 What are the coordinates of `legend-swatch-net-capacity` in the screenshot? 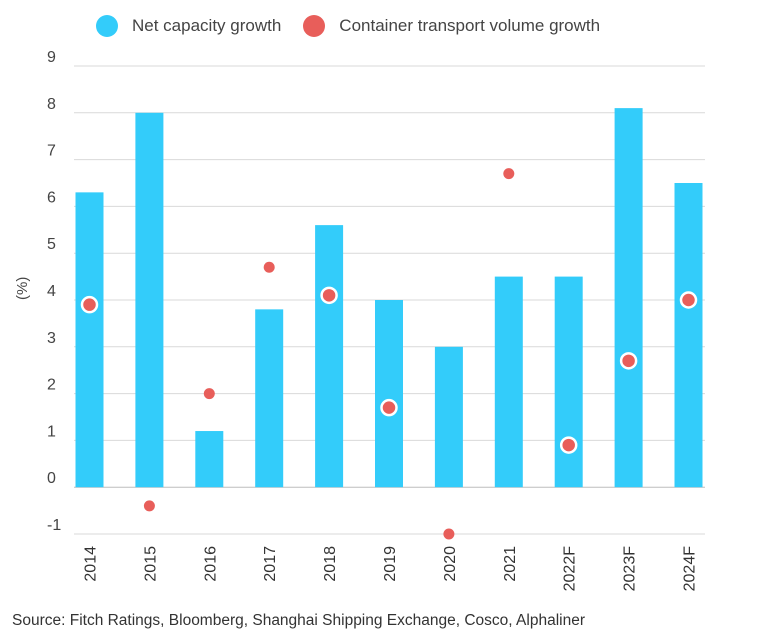 It's located at (107, 26).